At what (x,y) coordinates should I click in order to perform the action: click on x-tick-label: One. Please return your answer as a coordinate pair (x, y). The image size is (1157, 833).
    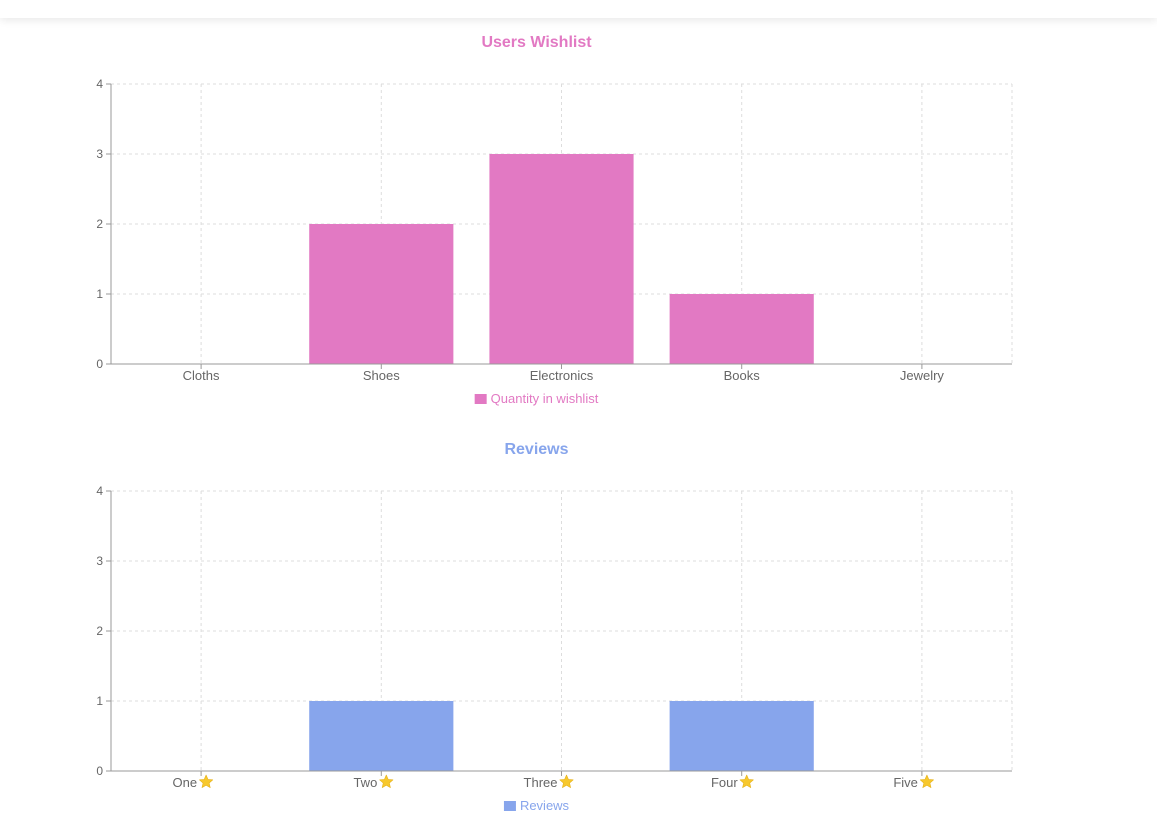
    Looking at the image, I should click on (185, 782).